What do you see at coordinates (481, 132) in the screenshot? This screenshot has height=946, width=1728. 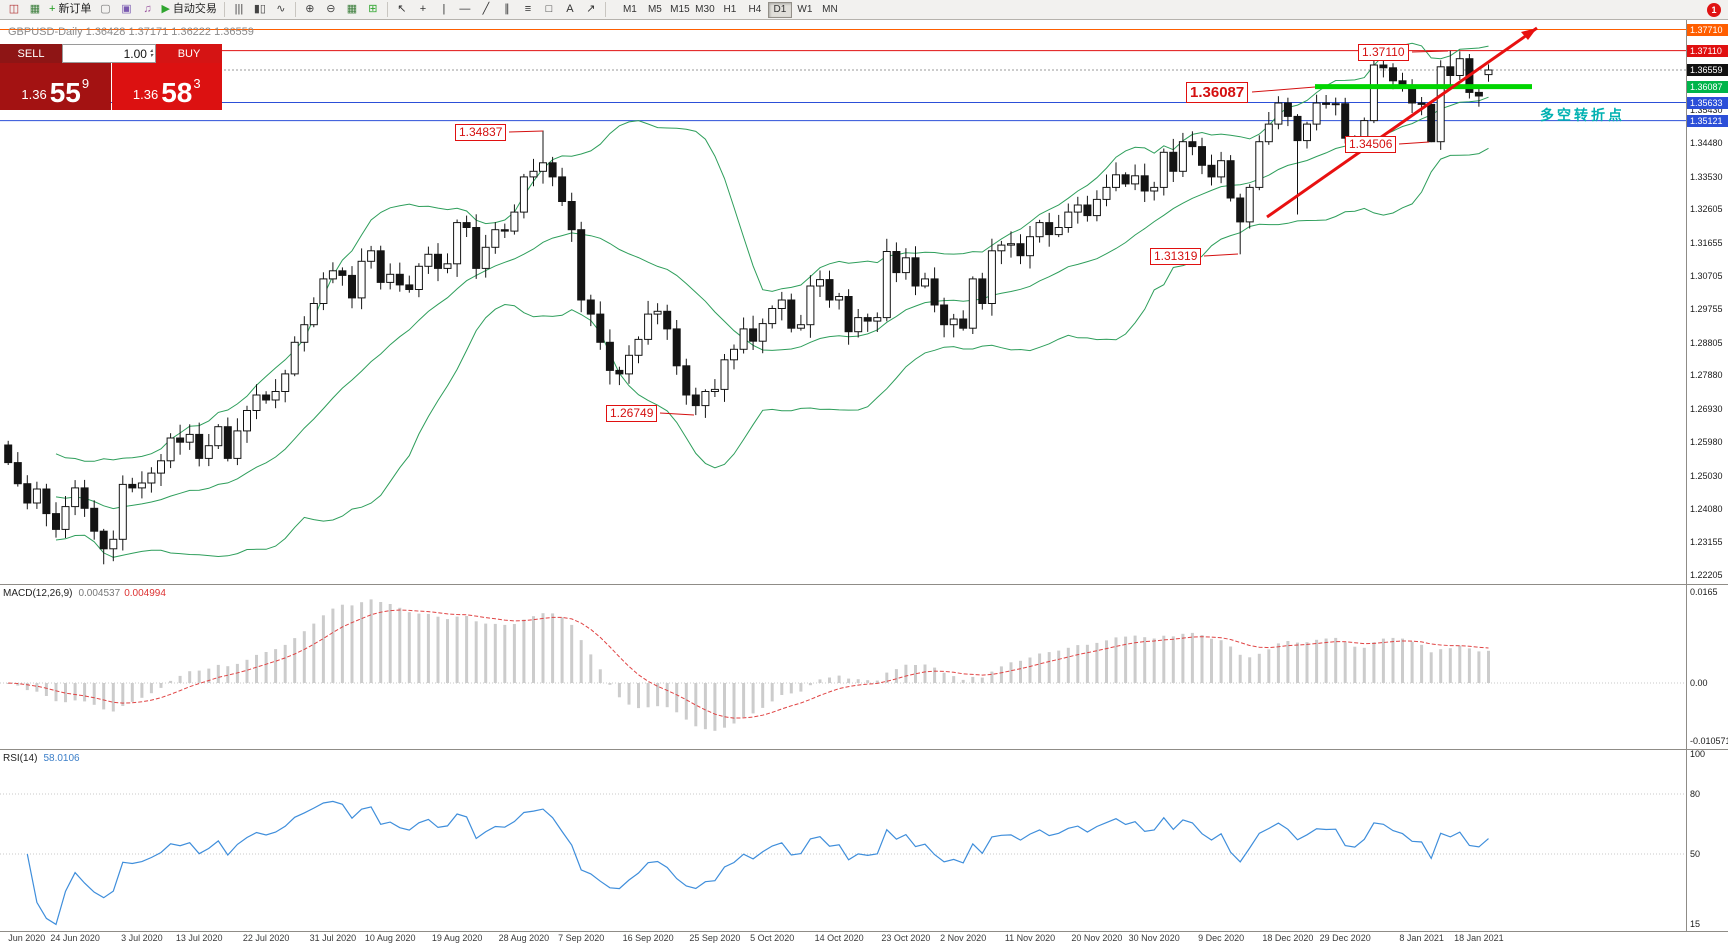 I see `price-callout: 1.34837` at bounding box center [481, 132].